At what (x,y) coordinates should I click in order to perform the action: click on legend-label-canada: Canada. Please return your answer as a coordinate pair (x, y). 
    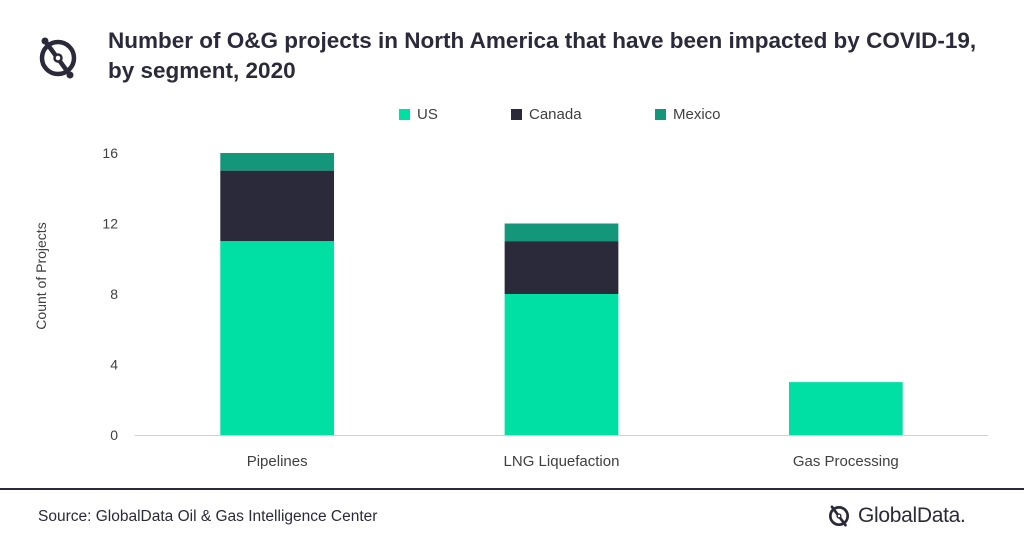
    Looking at the image, I should click on (555, 114).